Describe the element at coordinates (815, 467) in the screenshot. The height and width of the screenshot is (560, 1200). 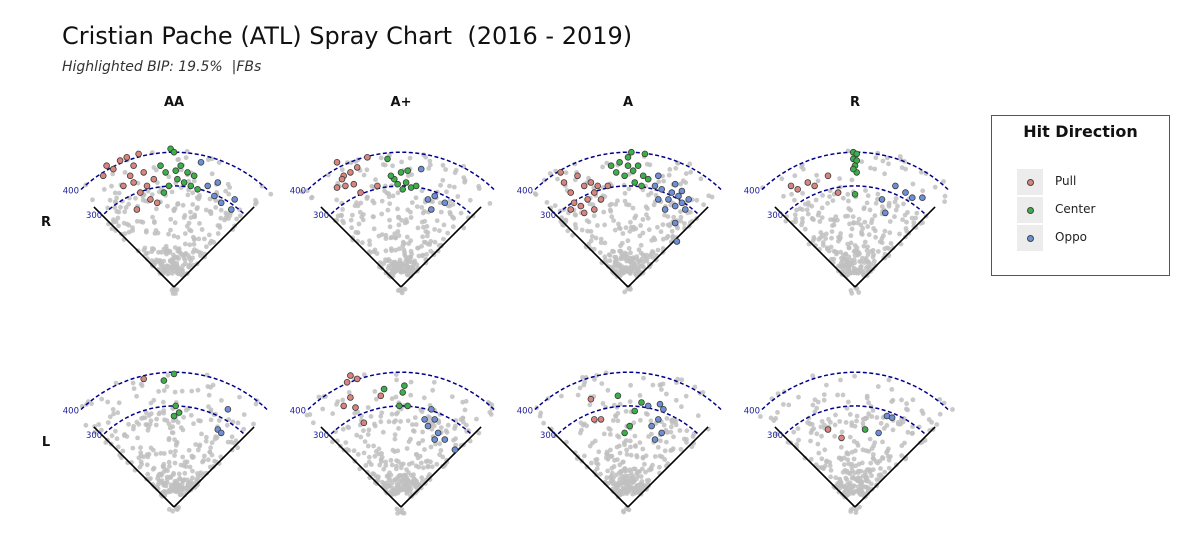
I see `left-foul-line-r-l` at that location.